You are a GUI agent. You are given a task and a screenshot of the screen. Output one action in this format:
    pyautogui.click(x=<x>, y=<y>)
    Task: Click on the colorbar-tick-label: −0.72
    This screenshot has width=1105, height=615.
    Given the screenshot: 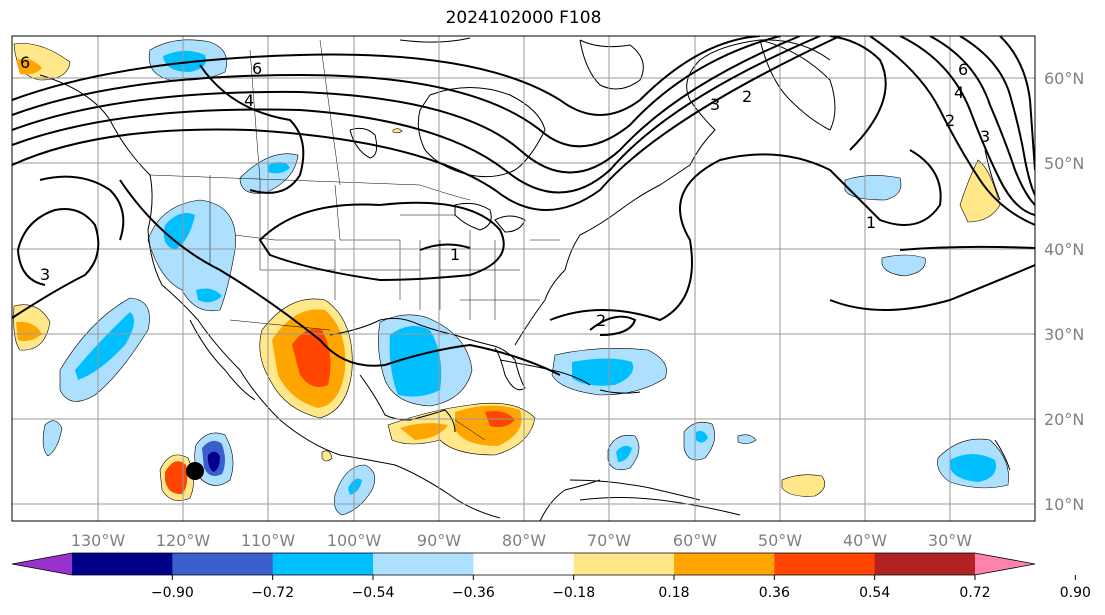 What is the action you would take?
    pyautogui.click(x=272, y=593)
    